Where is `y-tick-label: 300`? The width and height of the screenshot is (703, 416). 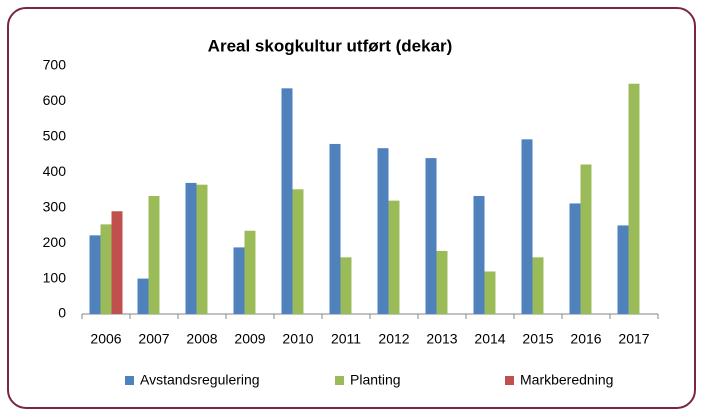 y-tick-label: 300 is located at coordinates (55, 206).